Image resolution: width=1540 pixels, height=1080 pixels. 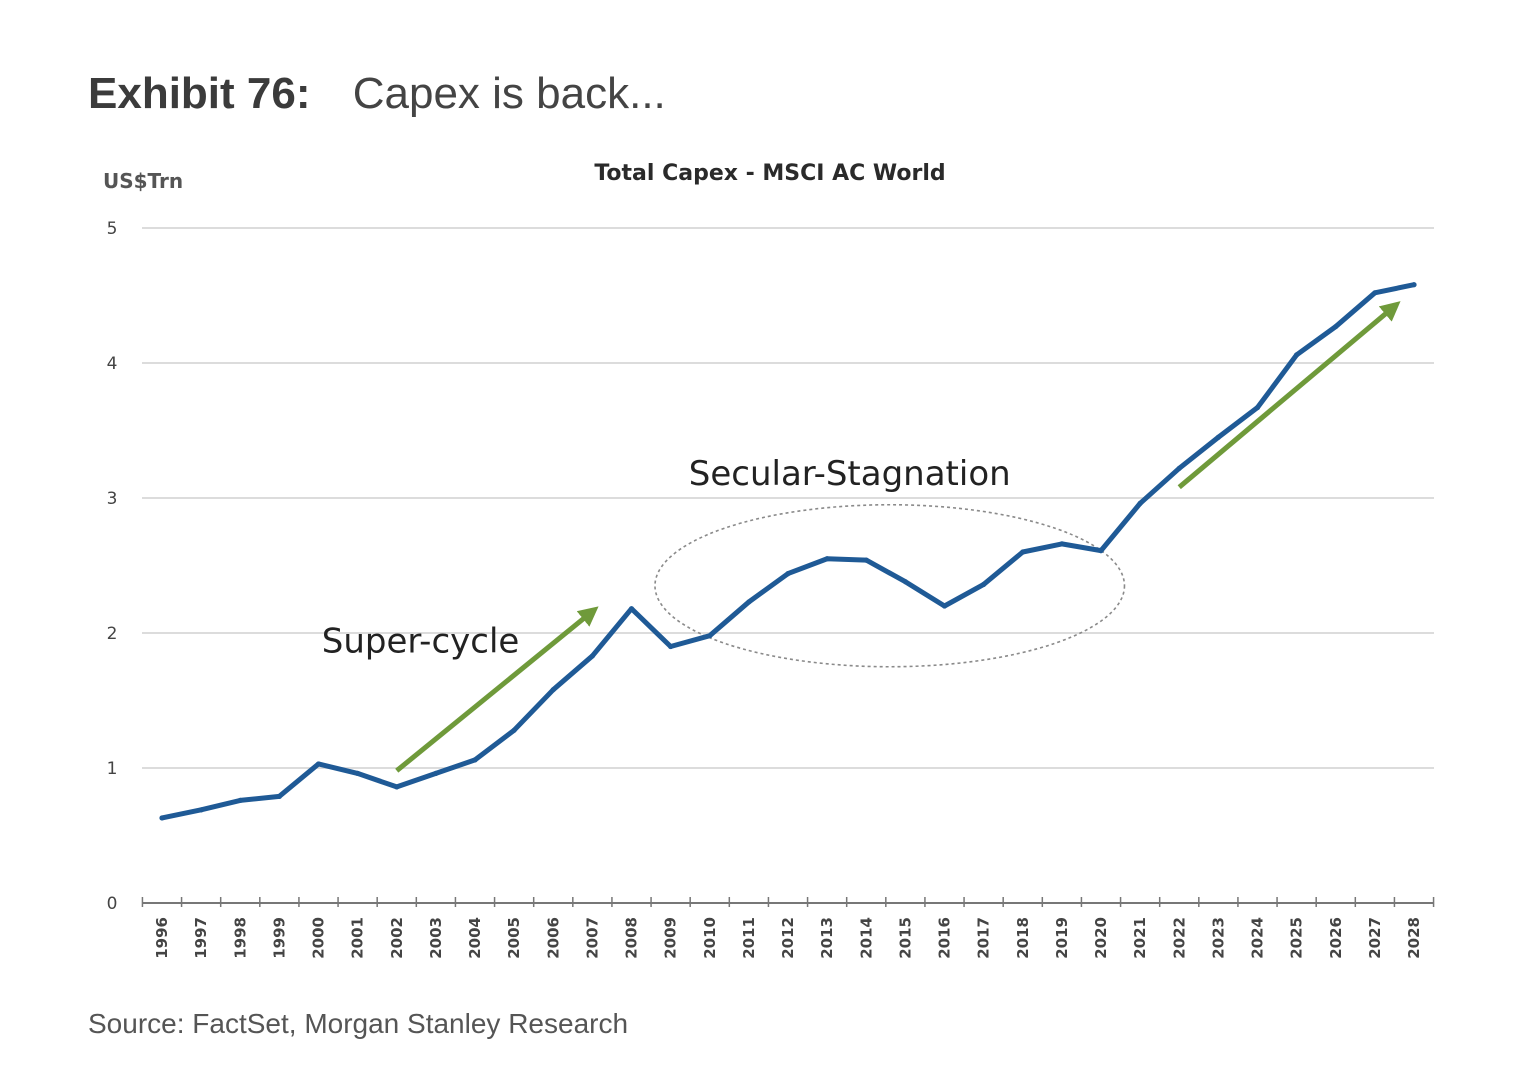 I want to click on y-tick-label: 5, so click(x=112, y=229).